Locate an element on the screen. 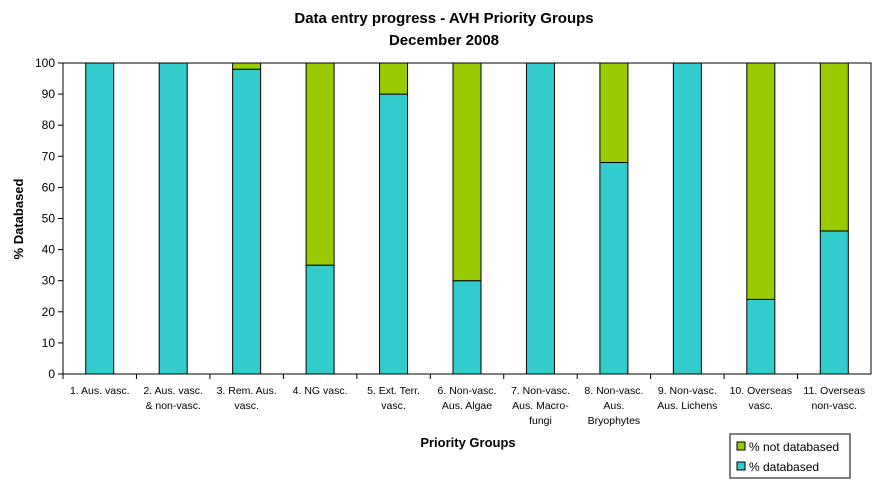  category-label: 5. Ext. Terr. vasc. is located at coordinates (393, 398).